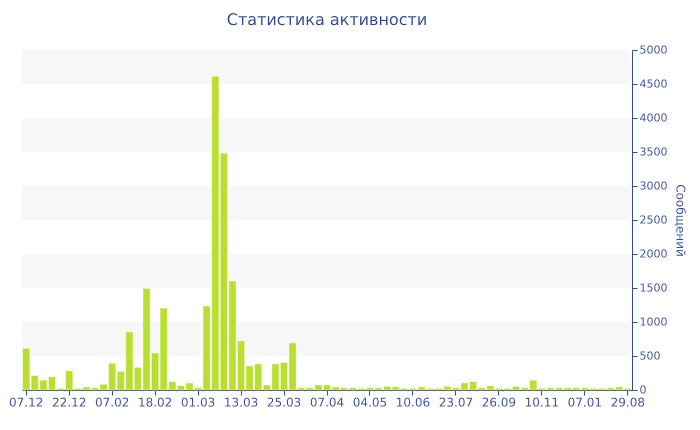 Image resolution: width=700 pixels, height=430 pixels. What do you see at coordinates (499, 403) in the screenshot?
I see `x-tick-label: 26.09` at bounding box center [499, 403].